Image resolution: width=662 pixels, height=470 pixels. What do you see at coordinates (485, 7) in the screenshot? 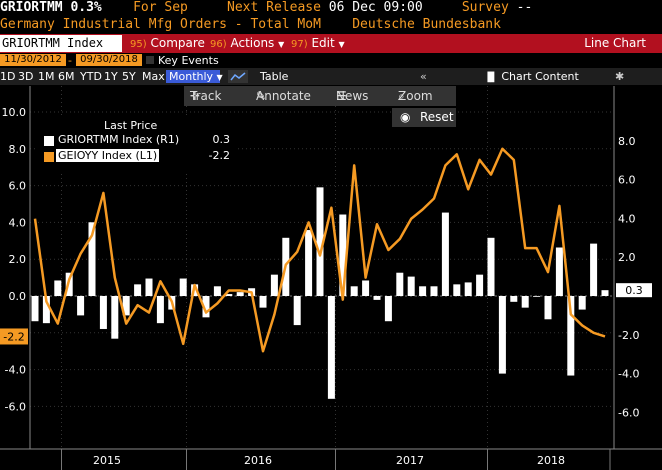
I see `survey-label: Survey` at bounding box center [485, 7].